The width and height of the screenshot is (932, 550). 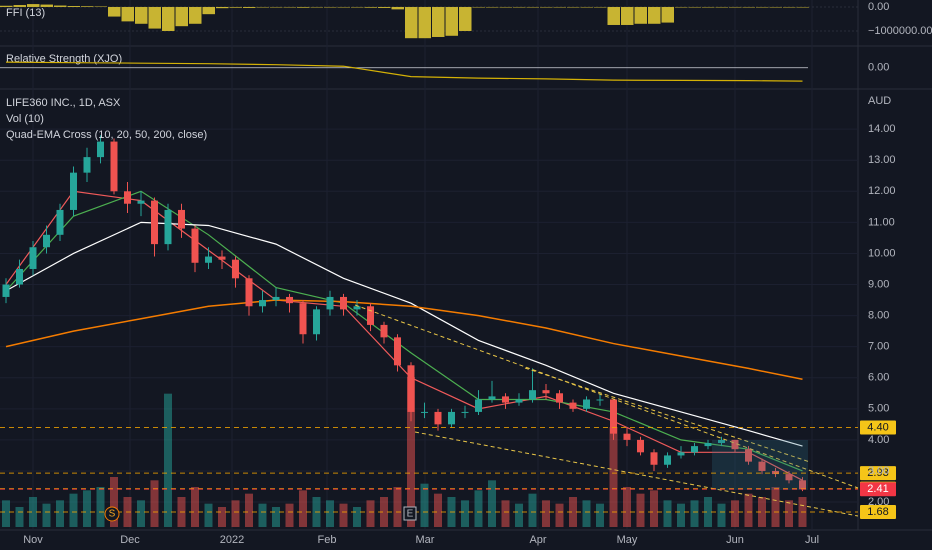 I want to click on y-tick-label: 5.00, so click(x=878, y=409).